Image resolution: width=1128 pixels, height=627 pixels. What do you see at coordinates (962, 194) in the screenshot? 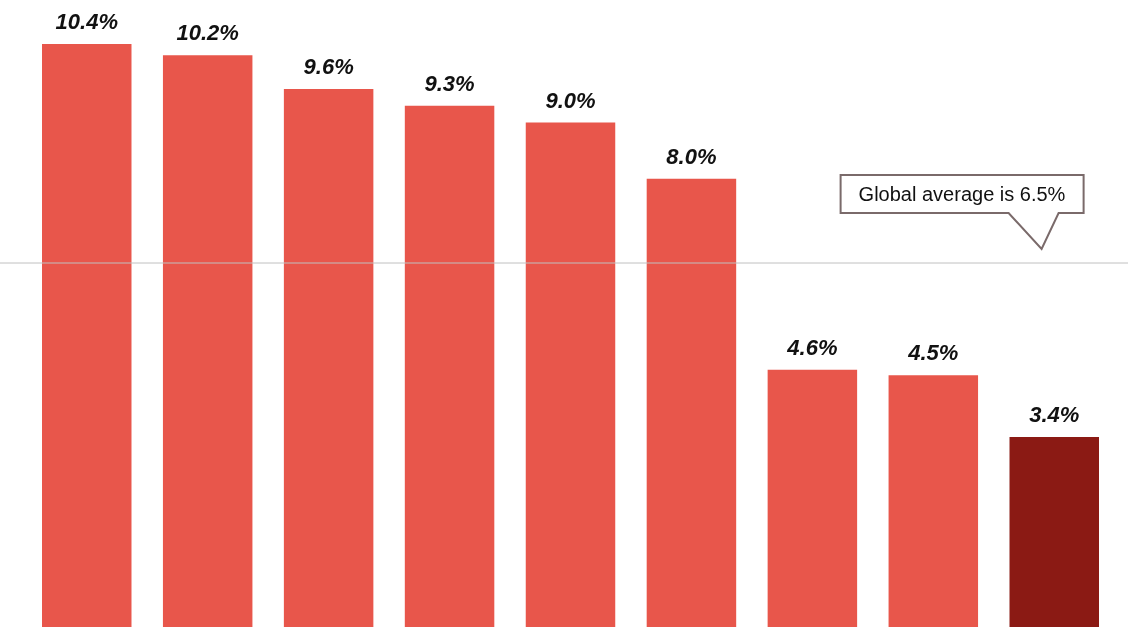
I see `ref-line-label: Global average is 6.5%` at bounding box center [962, 194].